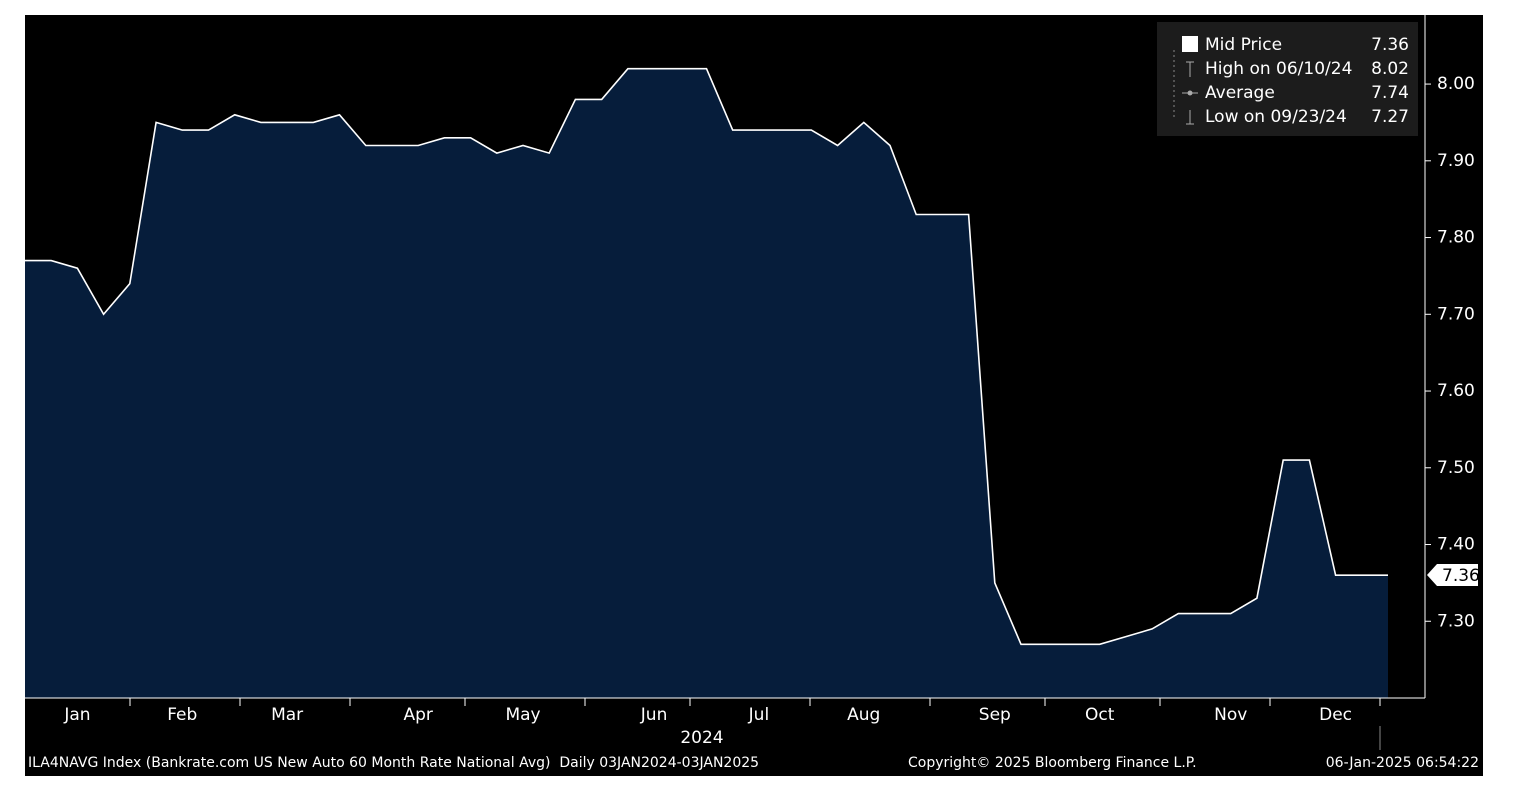 This screenshot has width=1516, height=808. I want to click on x-tick-label: Jun, so click(654, 715).